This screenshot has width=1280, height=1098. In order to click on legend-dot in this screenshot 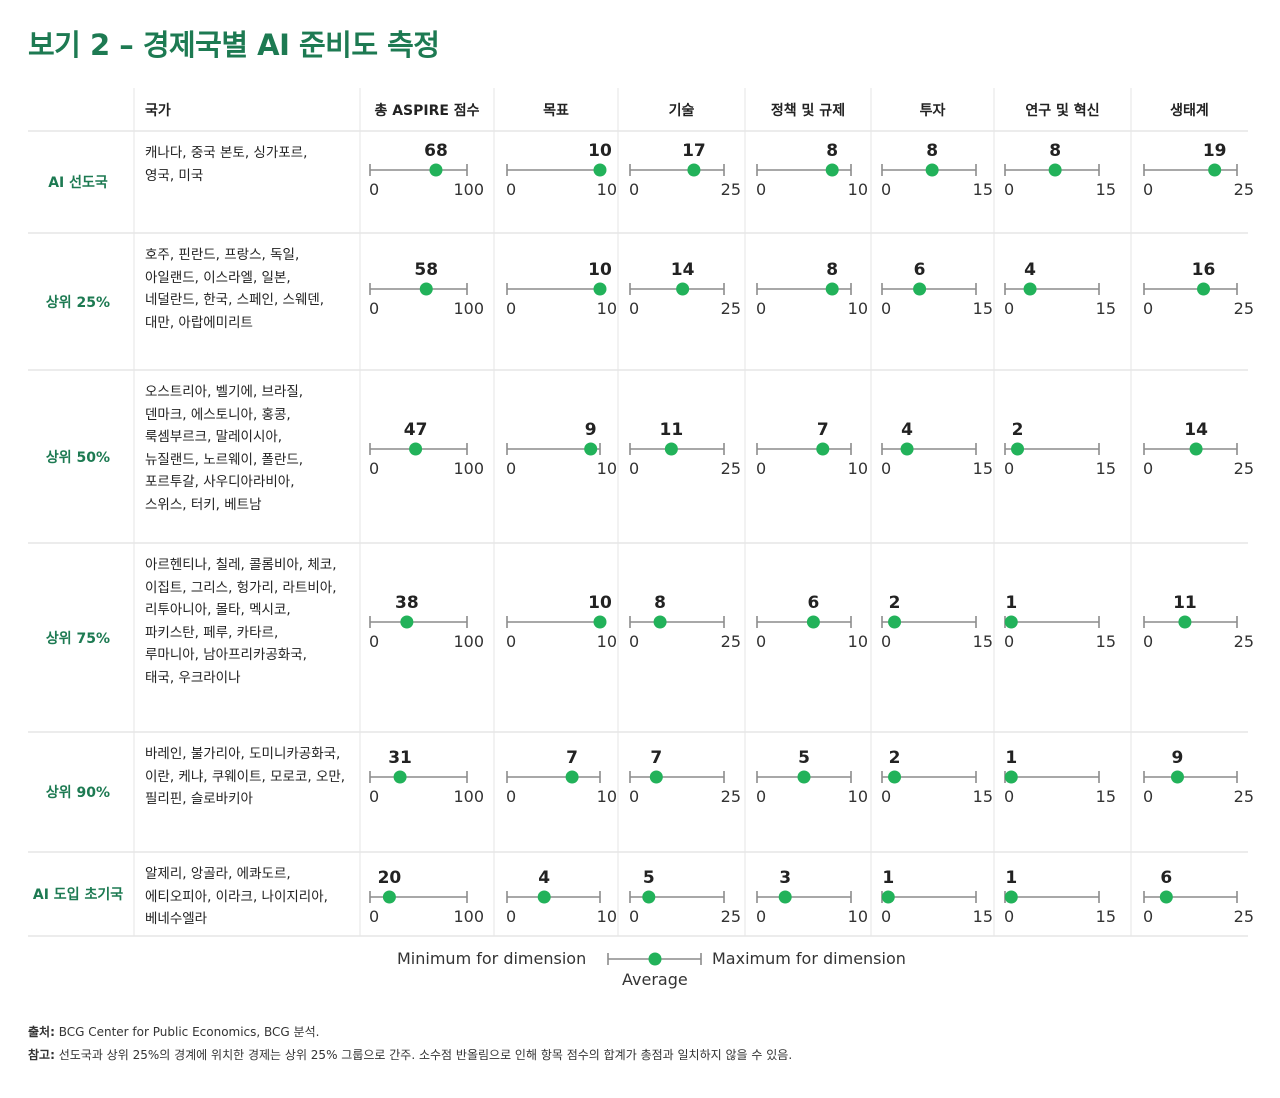, I will do `click(655, 959)`.